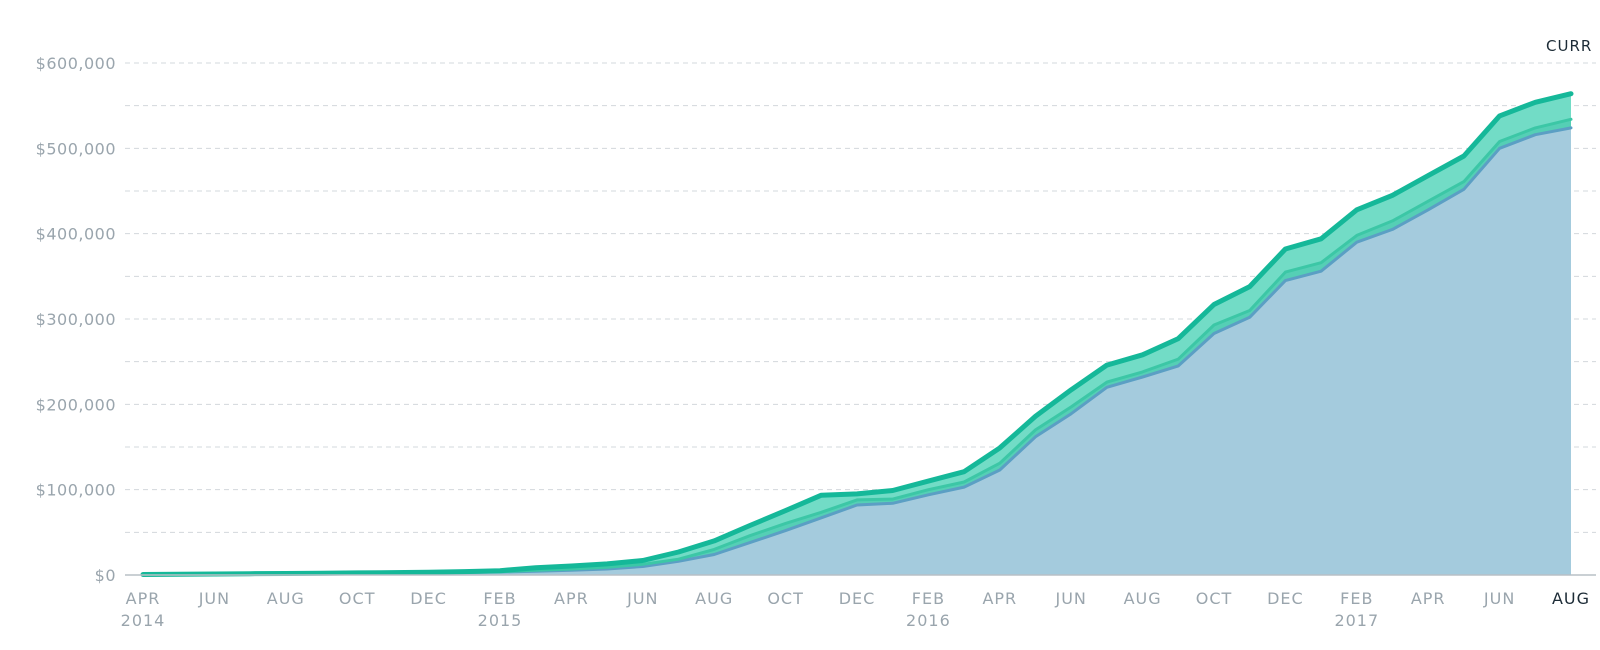  I want to click on x-tick-year: 2017, so click(1356, 620).